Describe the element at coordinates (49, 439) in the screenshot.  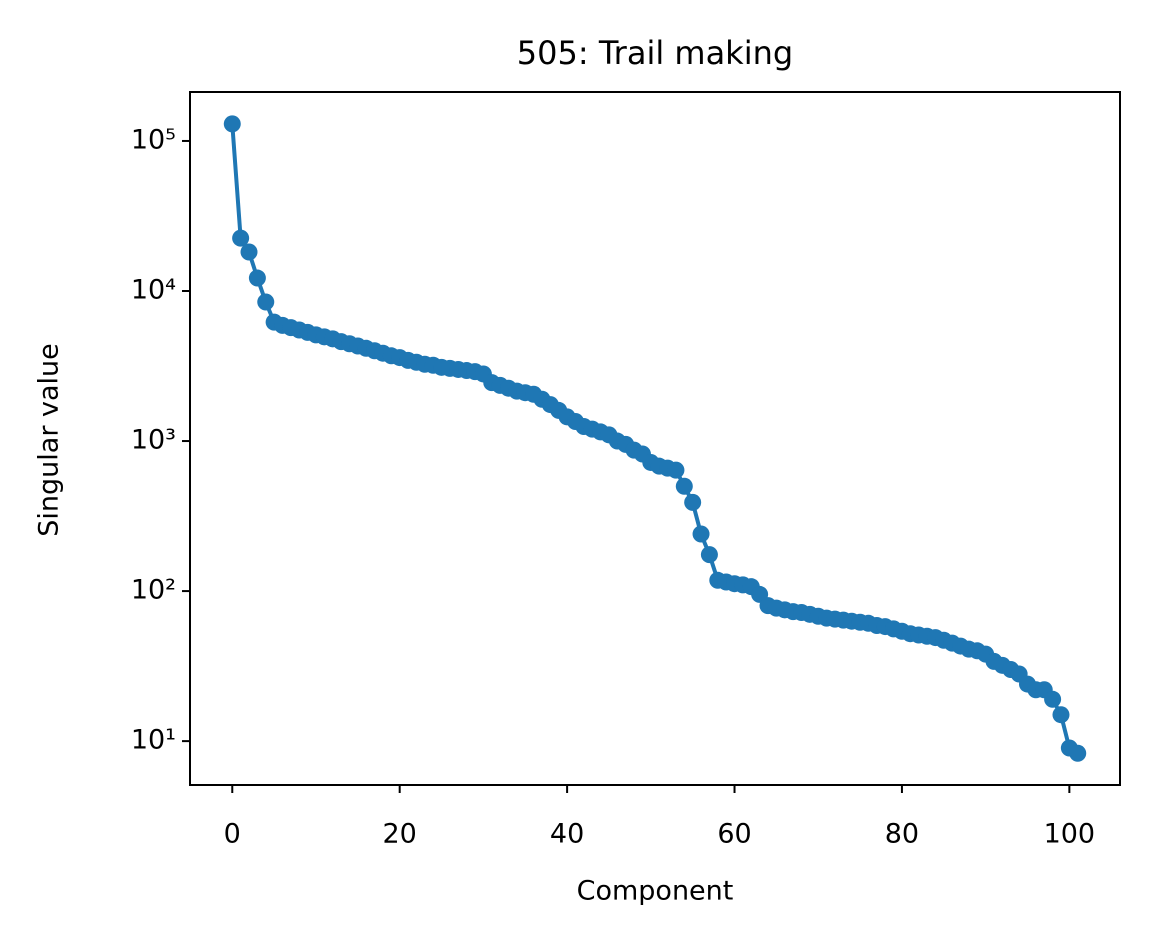
I see `y-axis-label: Singular value` at that location.